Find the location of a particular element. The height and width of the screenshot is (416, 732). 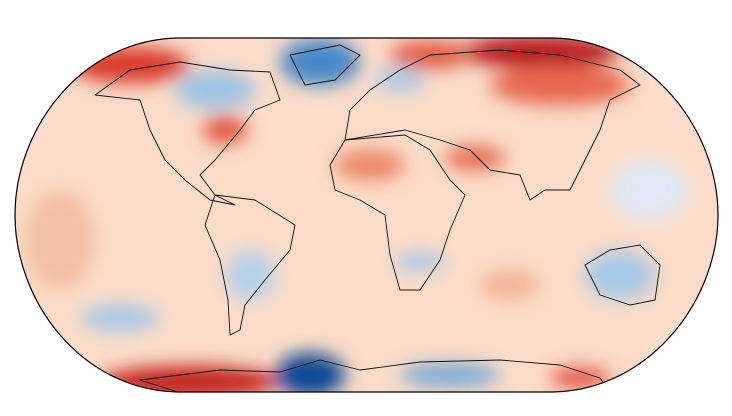

australia is located at coordinates (622, 275).